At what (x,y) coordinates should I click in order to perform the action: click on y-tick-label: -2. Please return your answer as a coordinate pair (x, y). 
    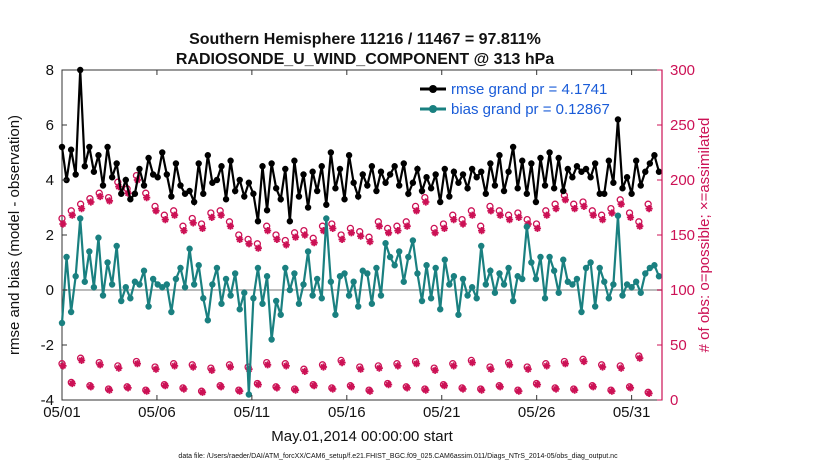
    Looking at the image, I should click on (47, 345).